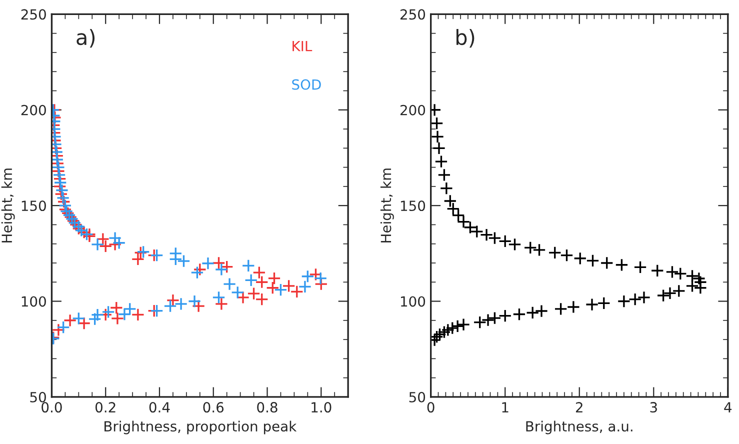 This screenshot has width=739, height=444. Describe the element at coordinates (105, 407) in the screenshot. I see `x-tick-label: 0.2` at that location.